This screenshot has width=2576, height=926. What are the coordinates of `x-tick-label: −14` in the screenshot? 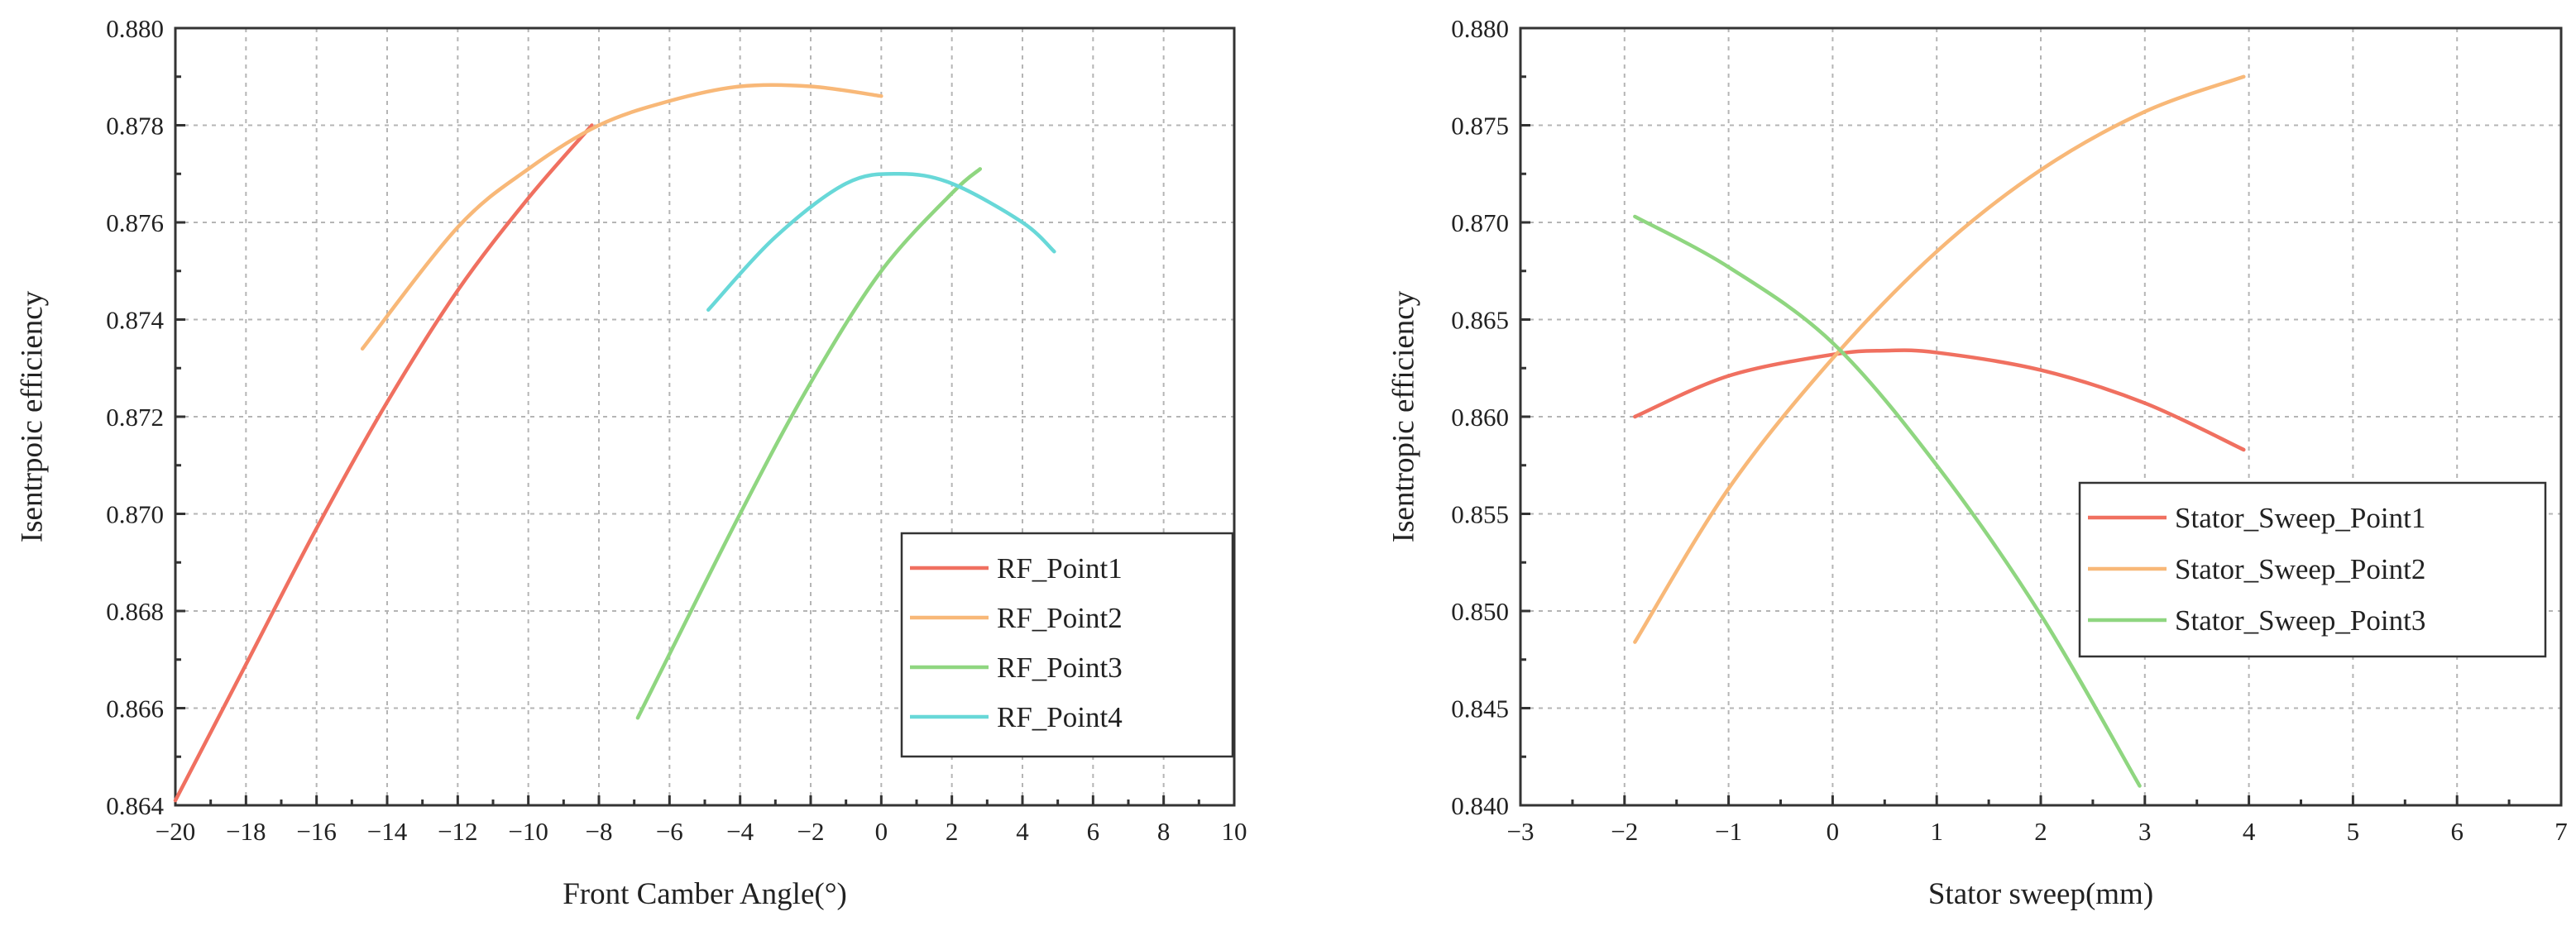 It's located at (387, 831).